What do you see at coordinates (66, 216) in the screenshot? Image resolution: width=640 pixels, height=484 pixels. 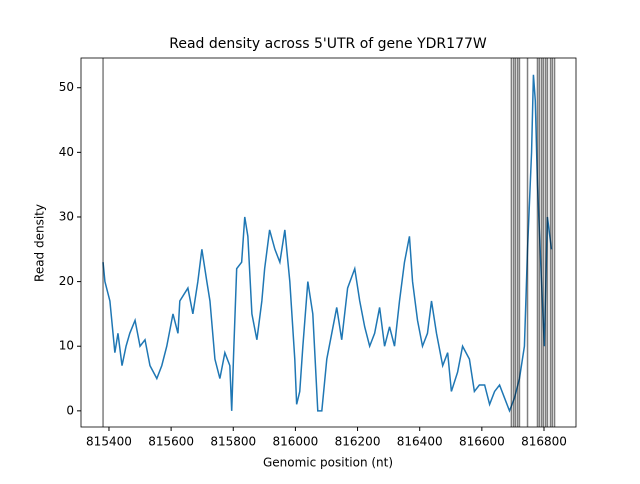 I see `y-tick-label: 30` at bounding box center [66, 216].